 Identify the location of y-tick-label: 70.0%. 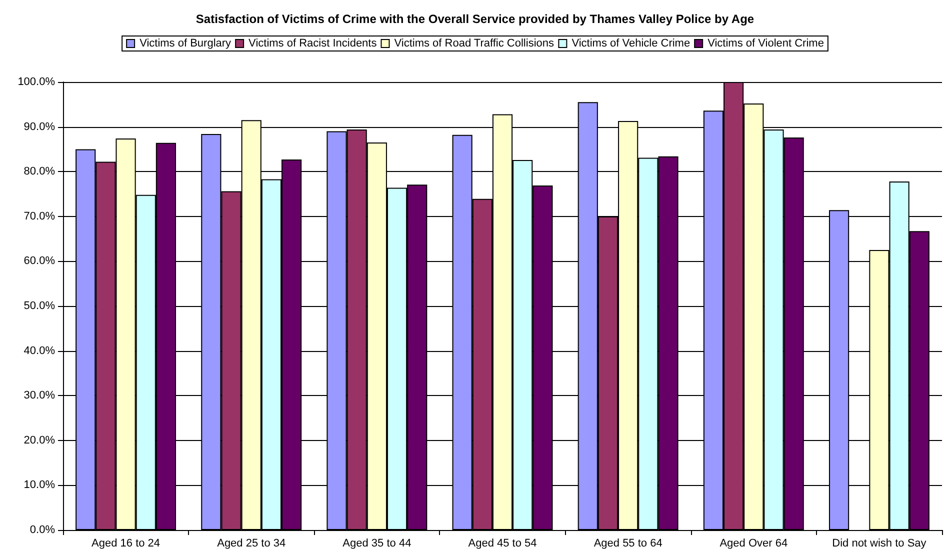
(40, 216).